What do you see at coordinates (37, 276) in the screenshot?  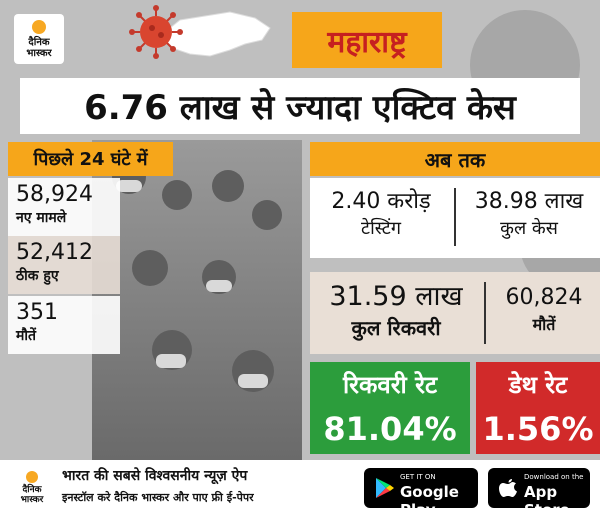 I see `recovered-label: ठीक हुए` at bounding box center [37, 276].